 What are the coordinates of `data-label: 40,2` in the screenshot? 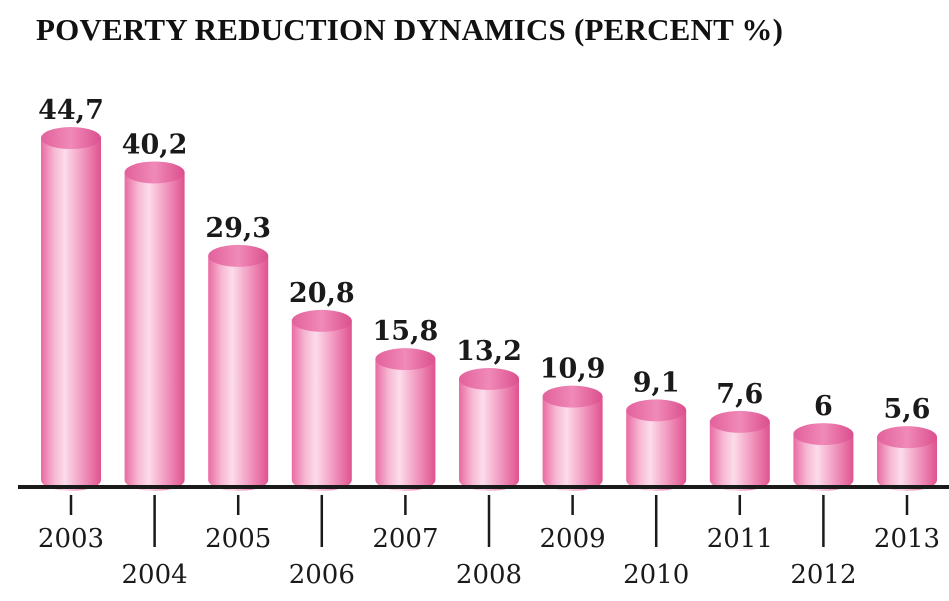 It's located at (155, 144).